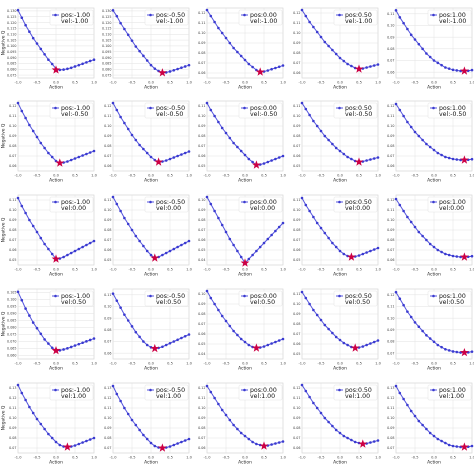 This screenshot has height=467, width=474. What do you see at coordinates (12, 388) in the screenshot?
I see `y-tick-label: 0.13` at bounding box center [12, 388].